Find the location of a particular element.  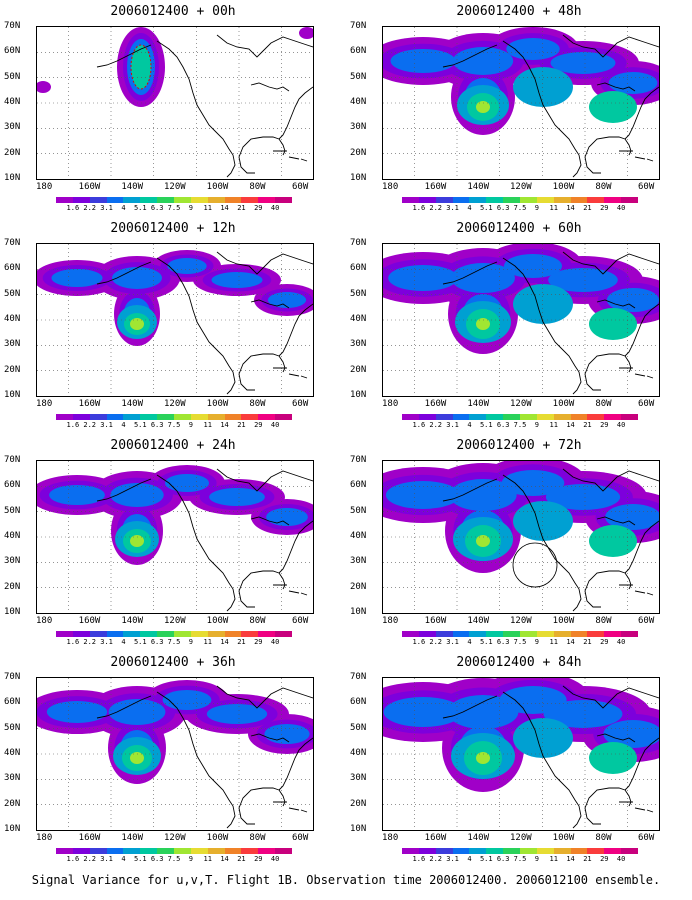

map-frame is located at coordinates (521, 754).